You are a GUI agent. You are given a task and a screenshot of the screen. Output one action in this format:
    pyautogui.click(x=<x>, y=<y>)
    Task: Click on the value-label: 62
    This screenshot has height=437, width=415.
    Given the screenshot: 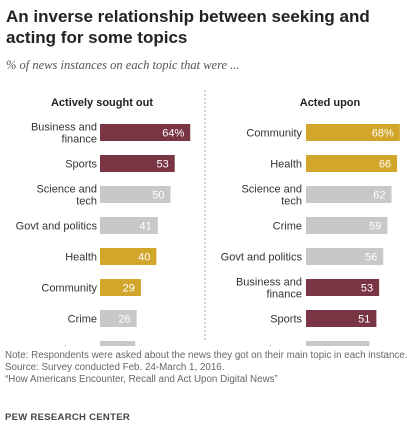 What is the action you would take?
    pyautogui.click(x=379, y=196)
    